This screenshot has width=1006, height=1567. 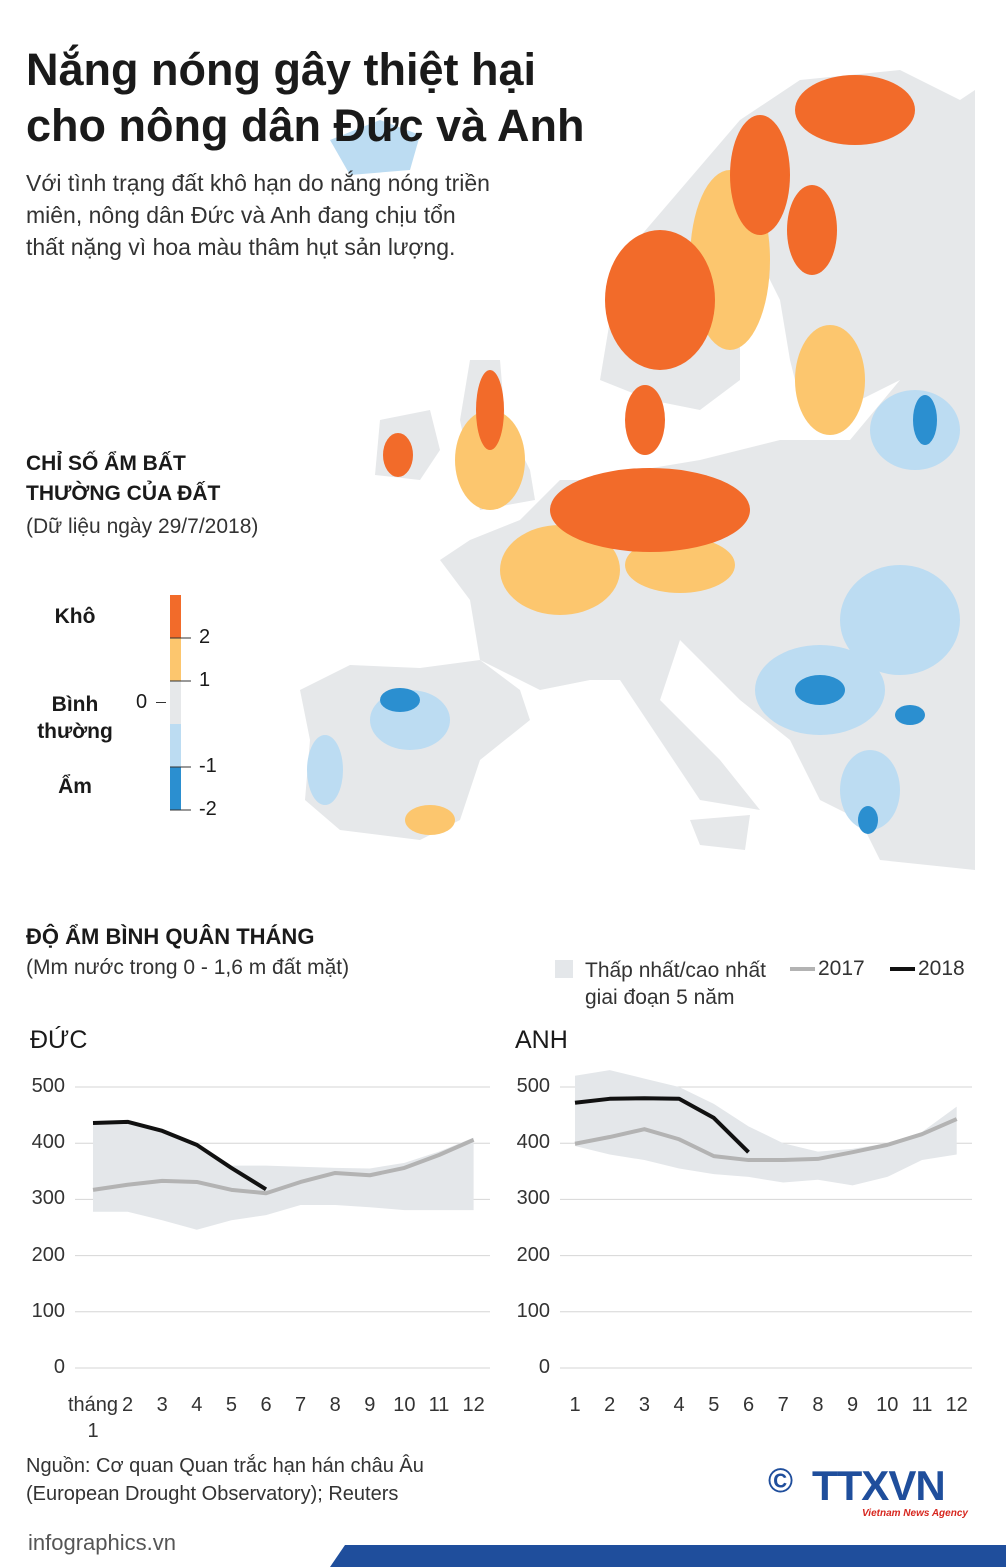 What do you see at coordinates (205, 637) in the screenshot?
I see `legend-tick-label: 2` at bounding box center [205, 637].